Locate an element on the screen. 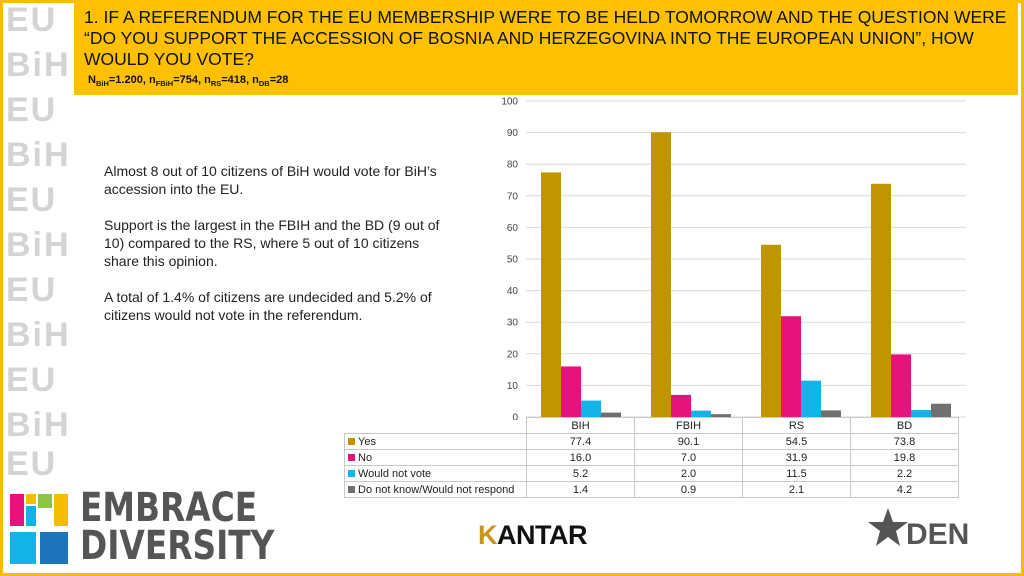  svg-text: DEN is located at coordinates (937, 534).